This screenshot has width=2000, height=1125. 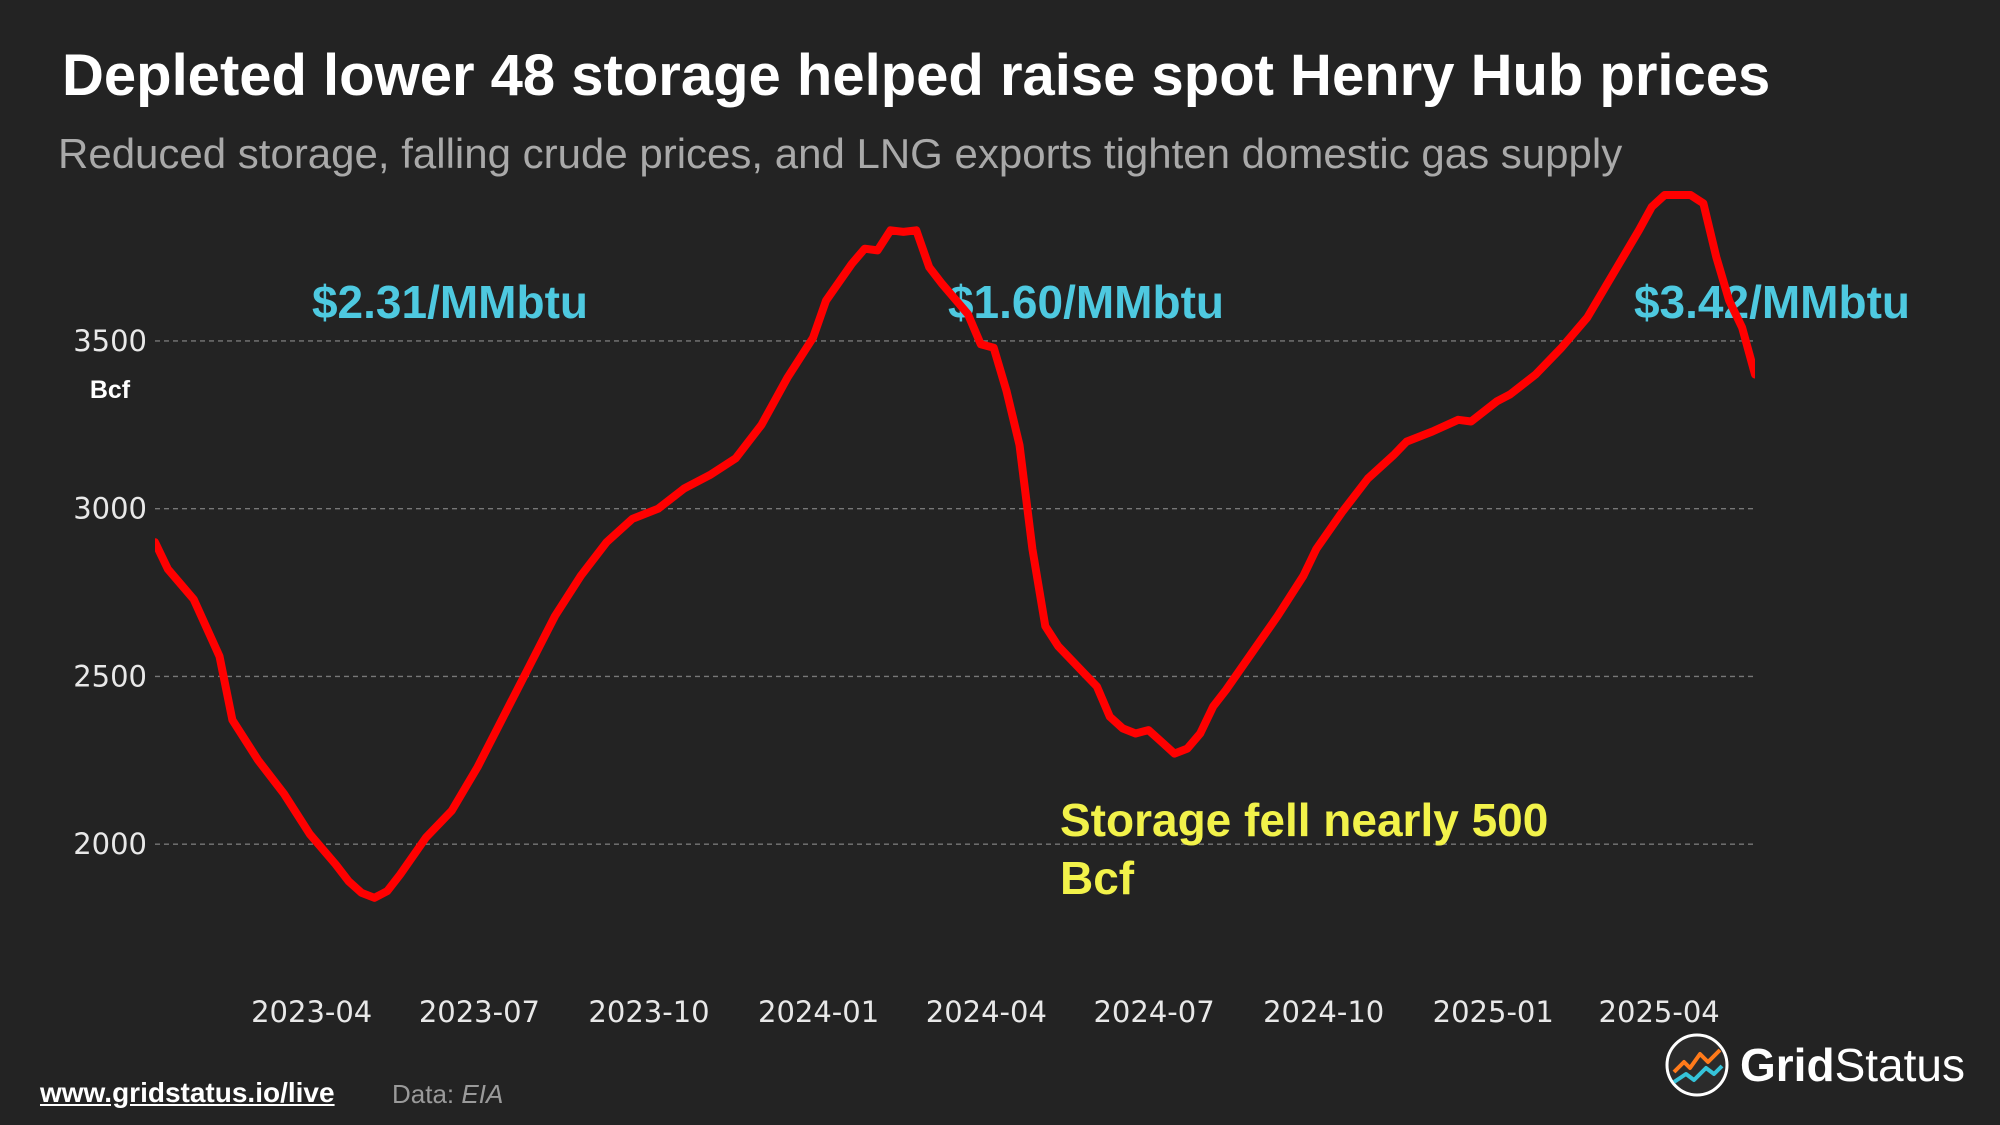 What do you see at coordinates (479, 1012) in the screenshot?
I see `x-tick-label: 2023-07` at bounding box center [479, 1012].